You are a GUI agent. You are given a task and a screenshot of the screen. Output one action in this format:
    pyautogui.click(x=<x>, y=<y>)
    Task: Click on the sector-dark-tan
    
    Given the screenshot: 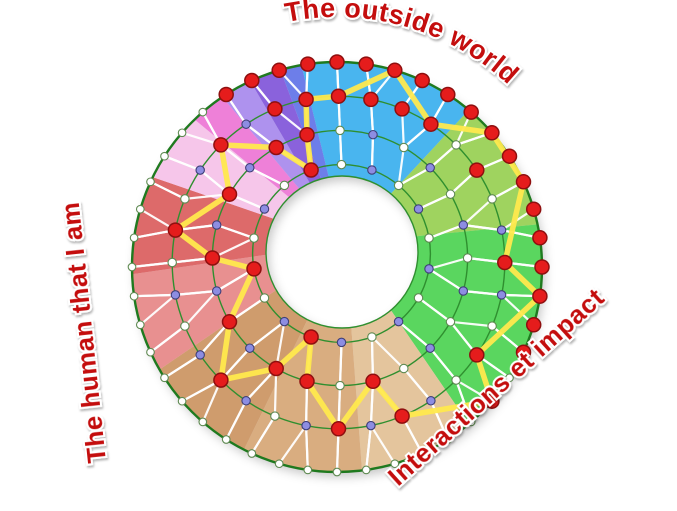 What is the action you would take?
    pyautogui.click(x=233, y=370)
    